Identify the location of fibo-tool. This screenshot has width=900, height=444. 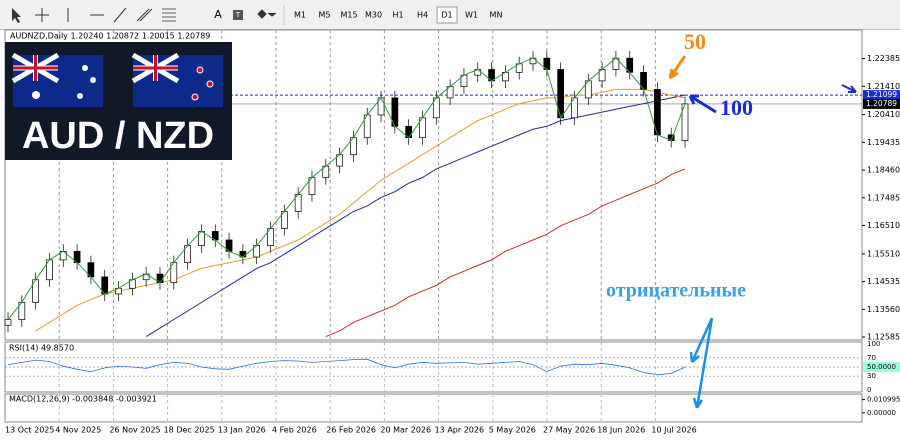
(169, 15).